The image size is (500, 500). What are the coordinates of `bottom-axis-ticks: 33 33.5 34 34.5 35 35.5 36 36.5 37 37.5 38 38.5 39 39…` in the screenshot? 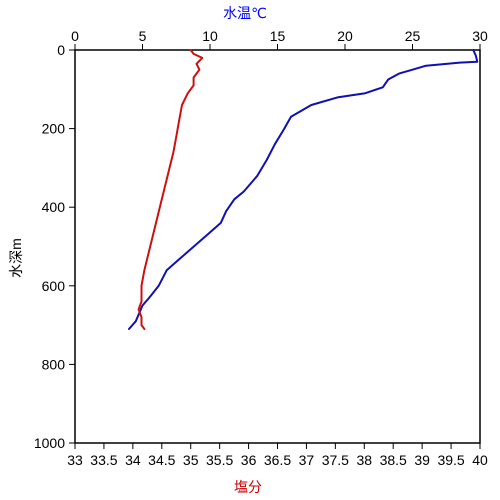 It's located at (277, 455).